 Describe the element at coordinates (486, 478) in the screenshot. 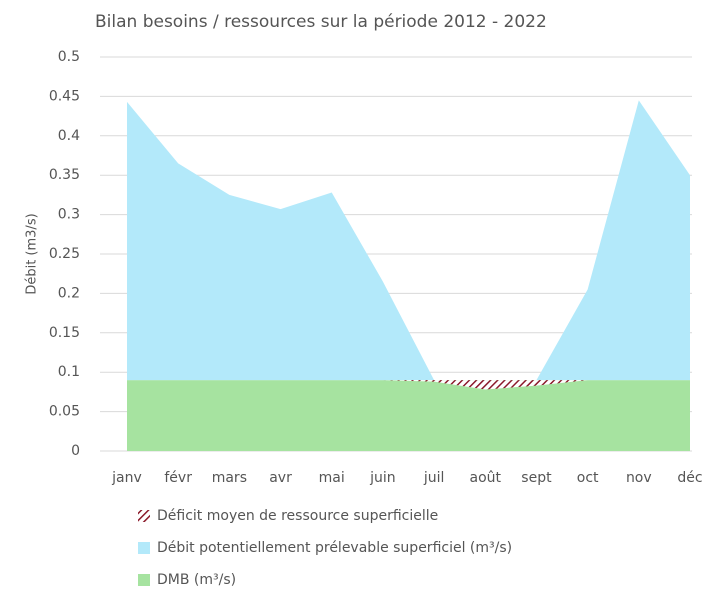

I see `x-tick-label: août` at that location.